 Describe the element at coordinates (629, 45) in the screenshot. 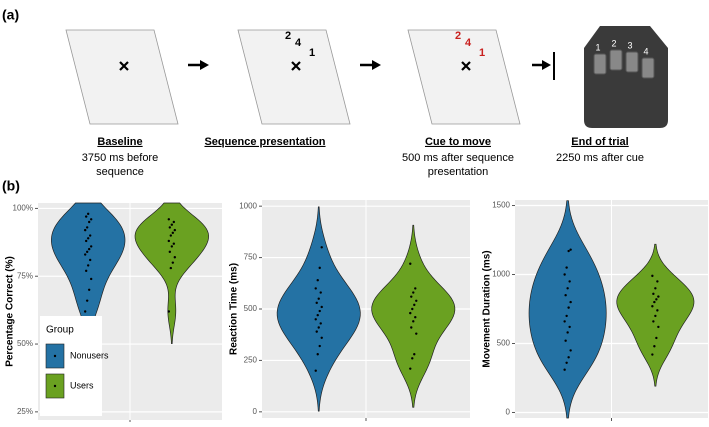

I see `device-key-label: 3` at that location.